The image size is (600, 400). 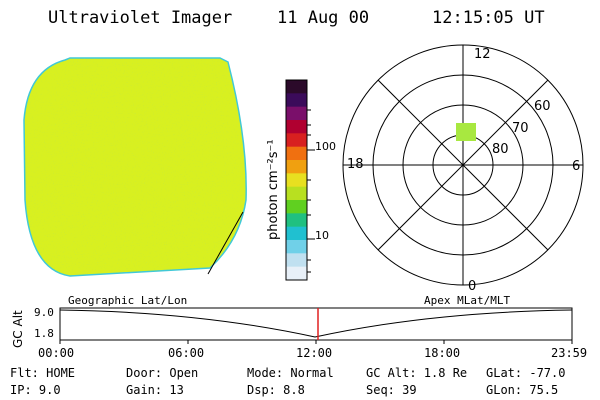 What do you see at coordinates (18, 329) in the screenshot?
I see `altitude-ylabel: GC Alt` at bounding box center [18, 329].